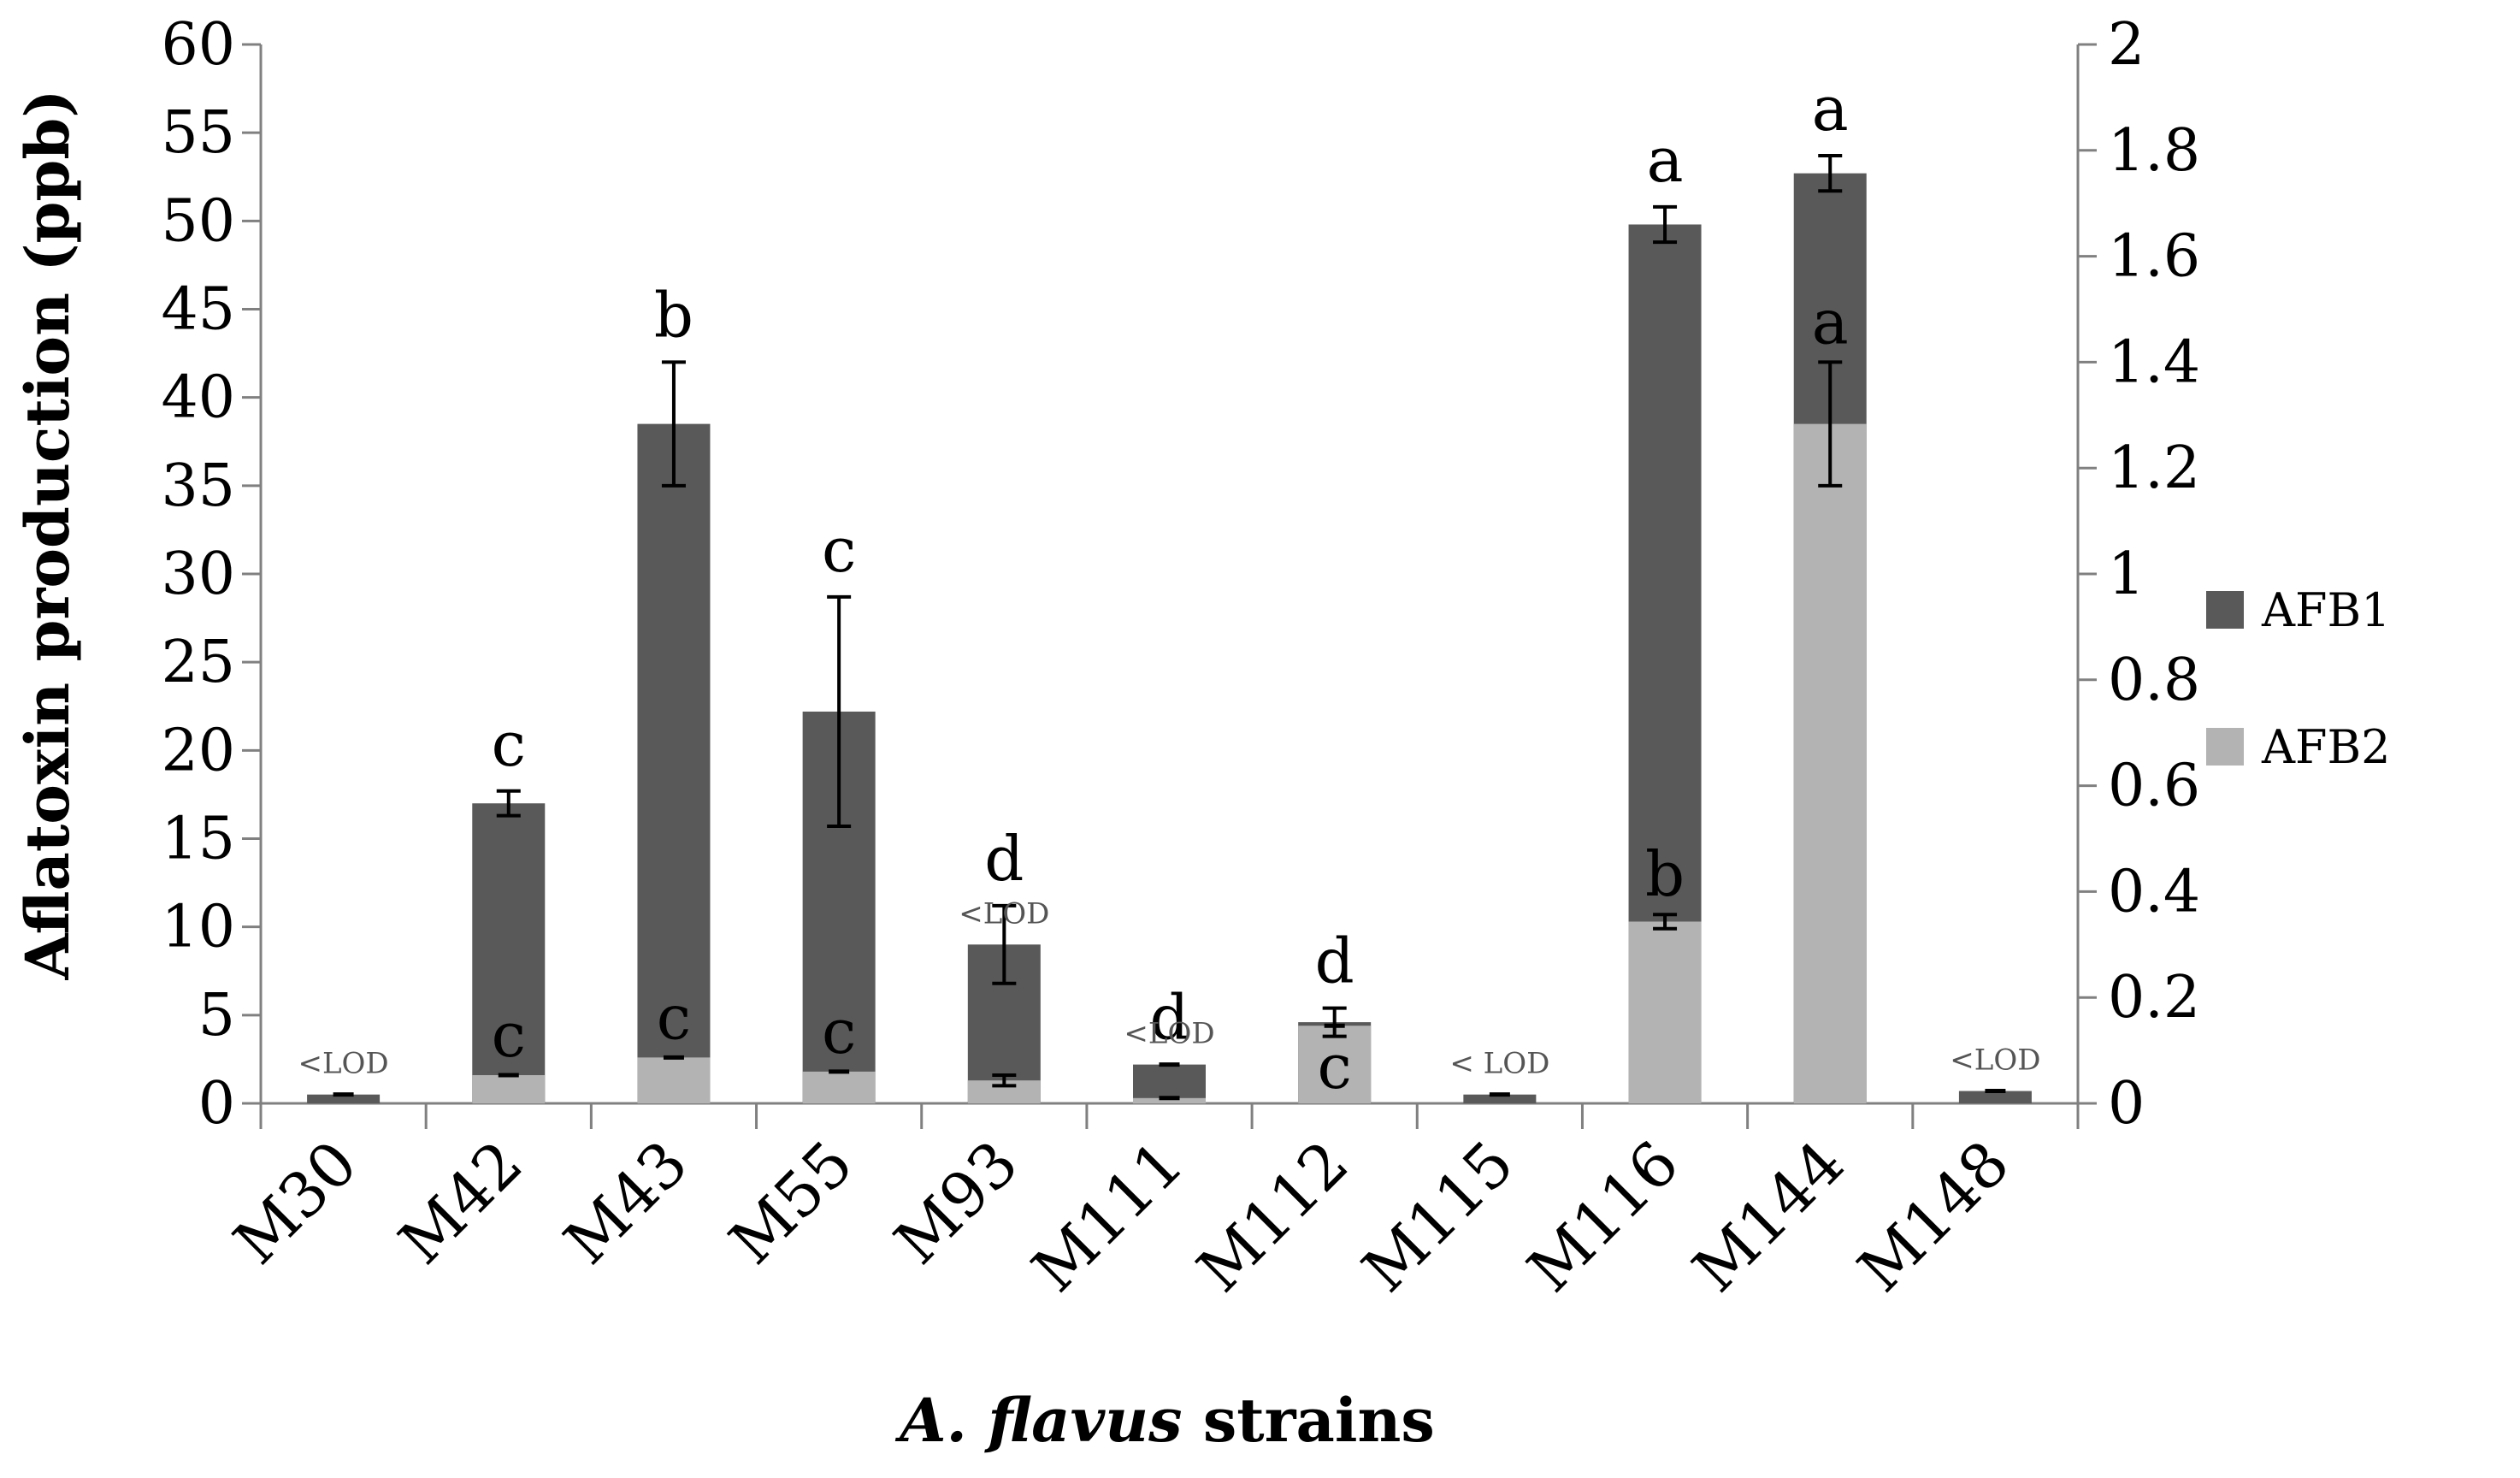  I want to click on afb1-letter-m55: c, so click(839, 550).